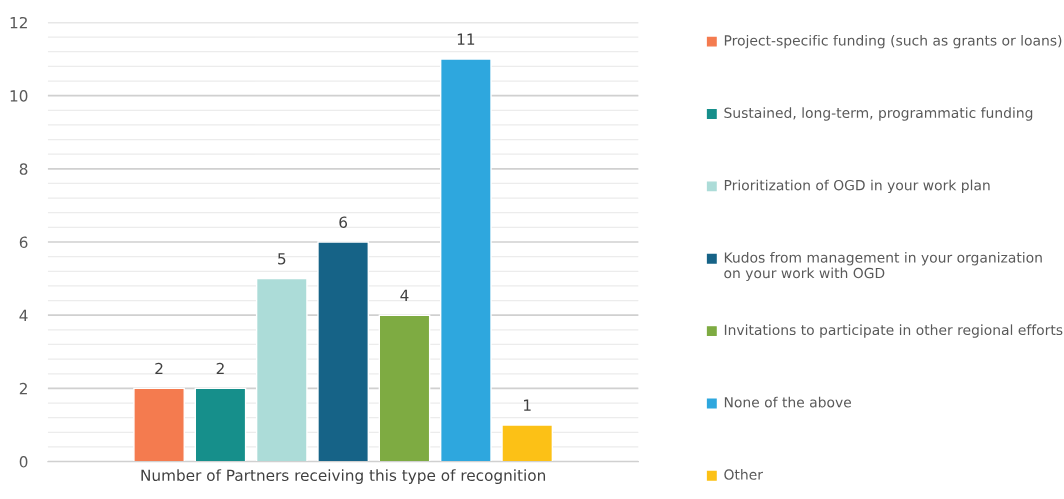 Image resolution: width=1064 pixels, height=499 pixels. Describe the element at coordinates (527, 405) in the screenshot. I see `data-label: 1` at that location.